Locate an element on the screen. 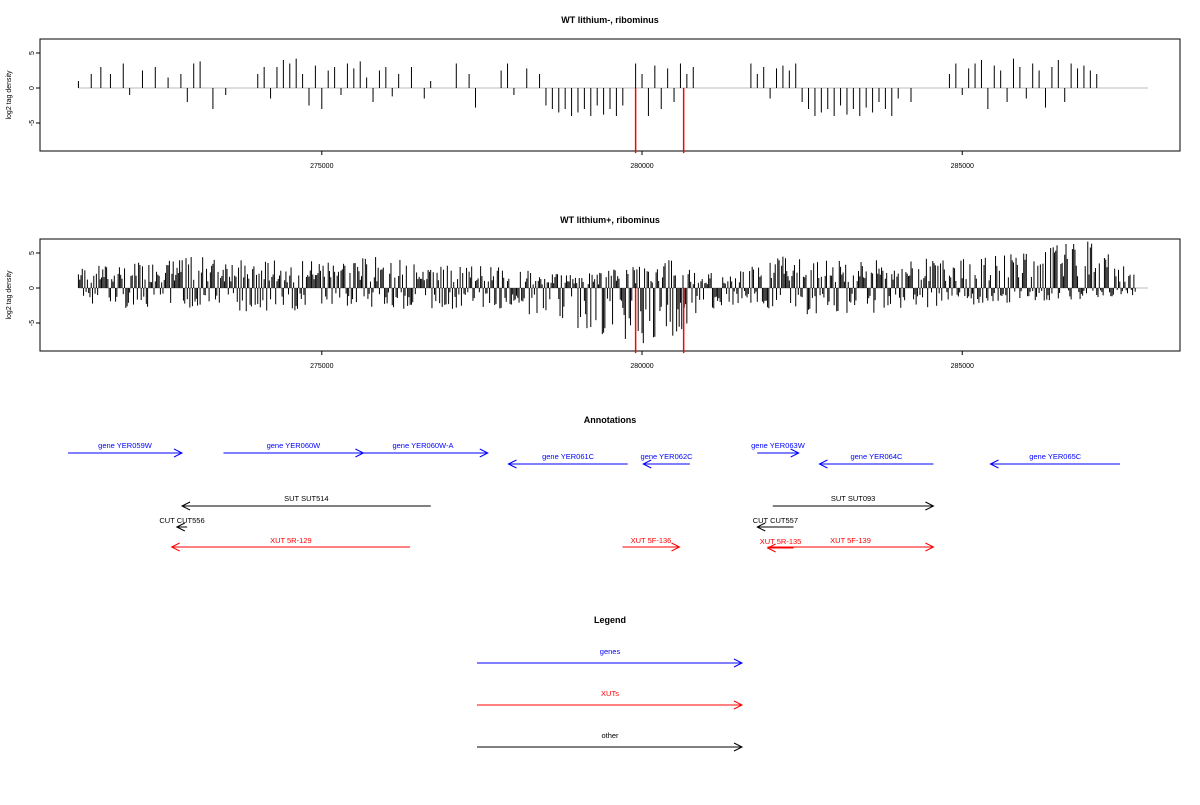 The height and width of the screenshot is (805, 1200). annotation-feature: gene YER065C is located at coordinates (1054, 460).